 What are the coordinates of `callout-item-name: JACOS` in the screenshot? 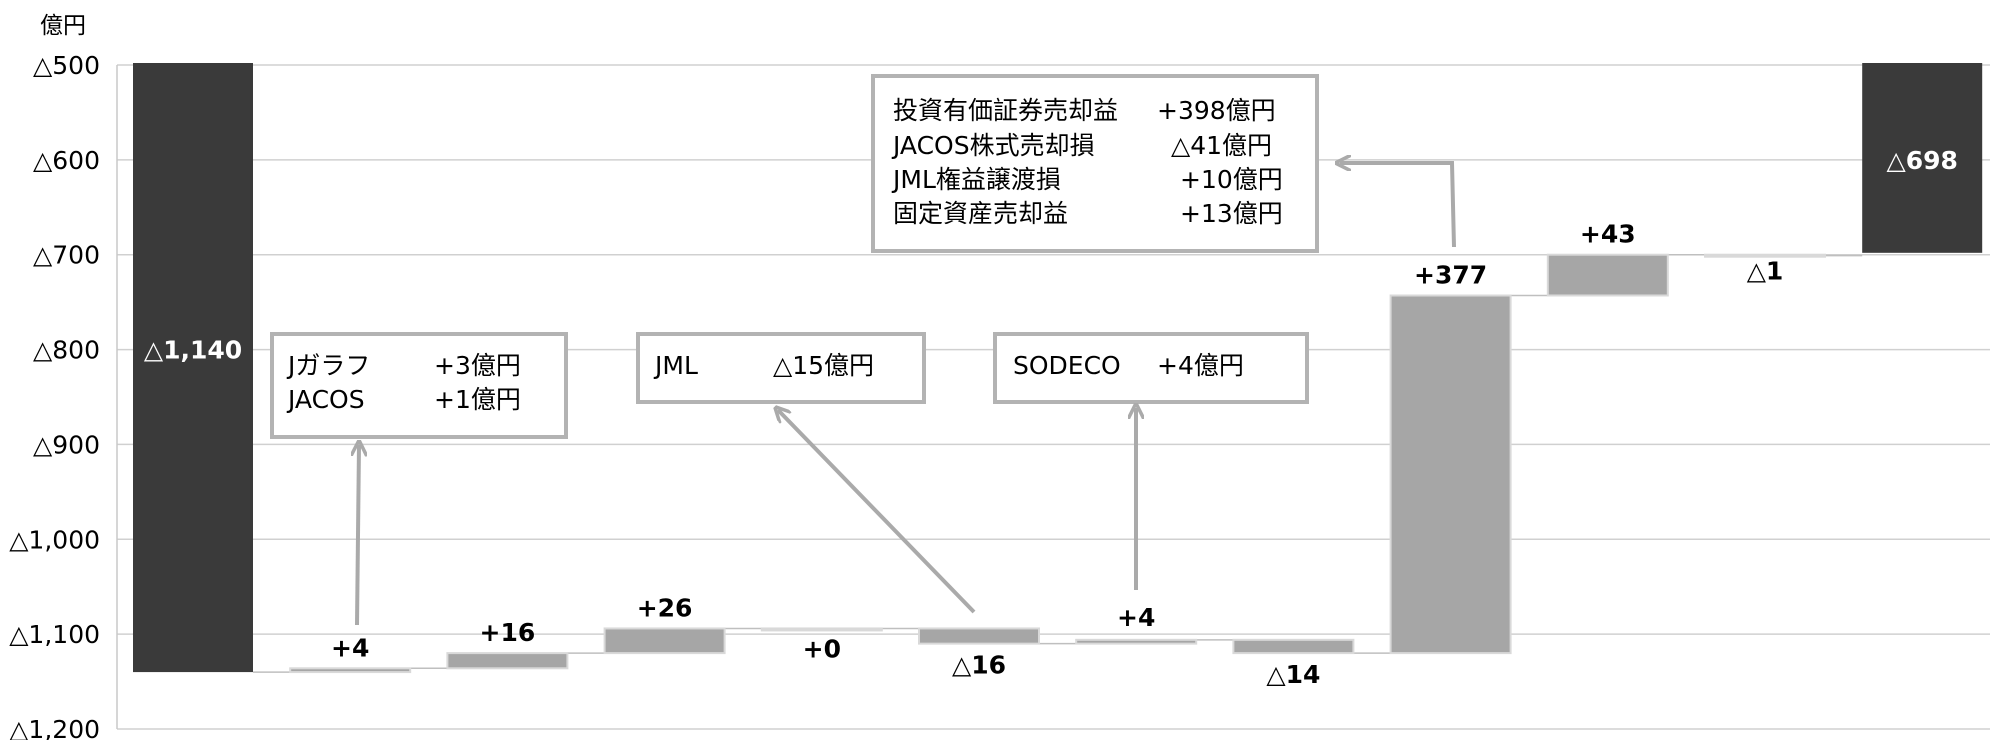 It's located at (325, 399).